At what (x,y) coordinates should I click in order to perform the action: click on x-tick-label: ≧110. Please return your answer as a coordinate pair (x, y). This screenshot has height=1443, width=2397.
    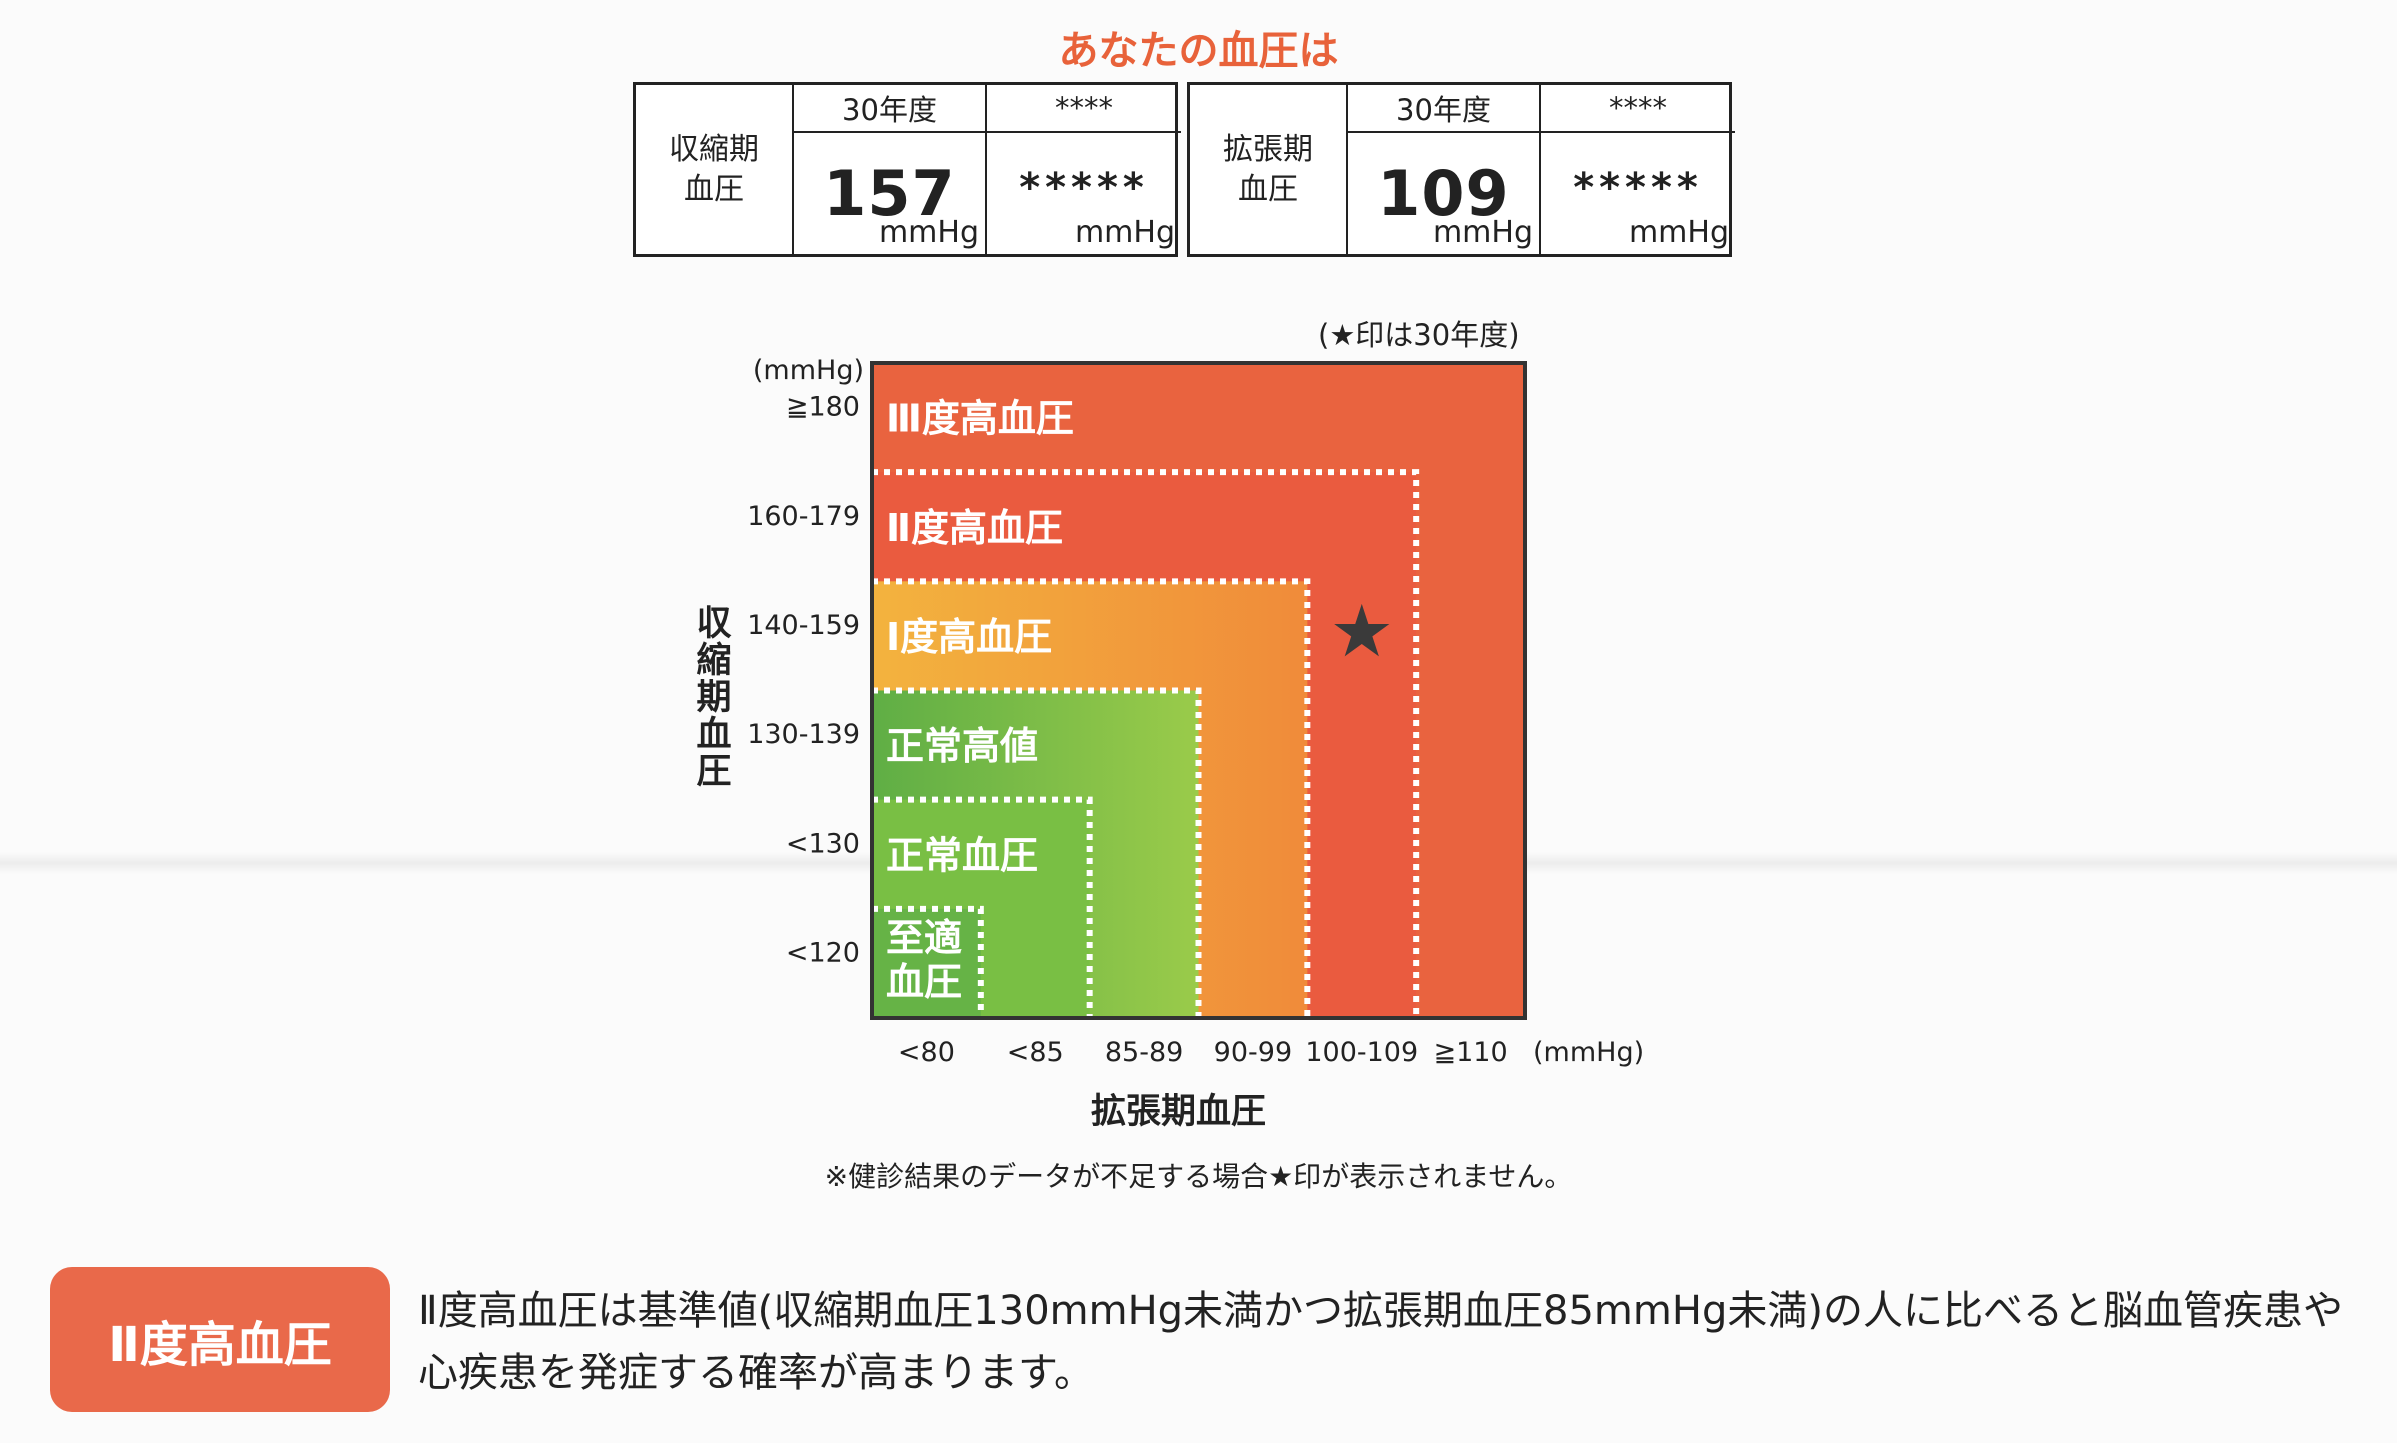
    Looking at the image, I should click on (1470, 1052).